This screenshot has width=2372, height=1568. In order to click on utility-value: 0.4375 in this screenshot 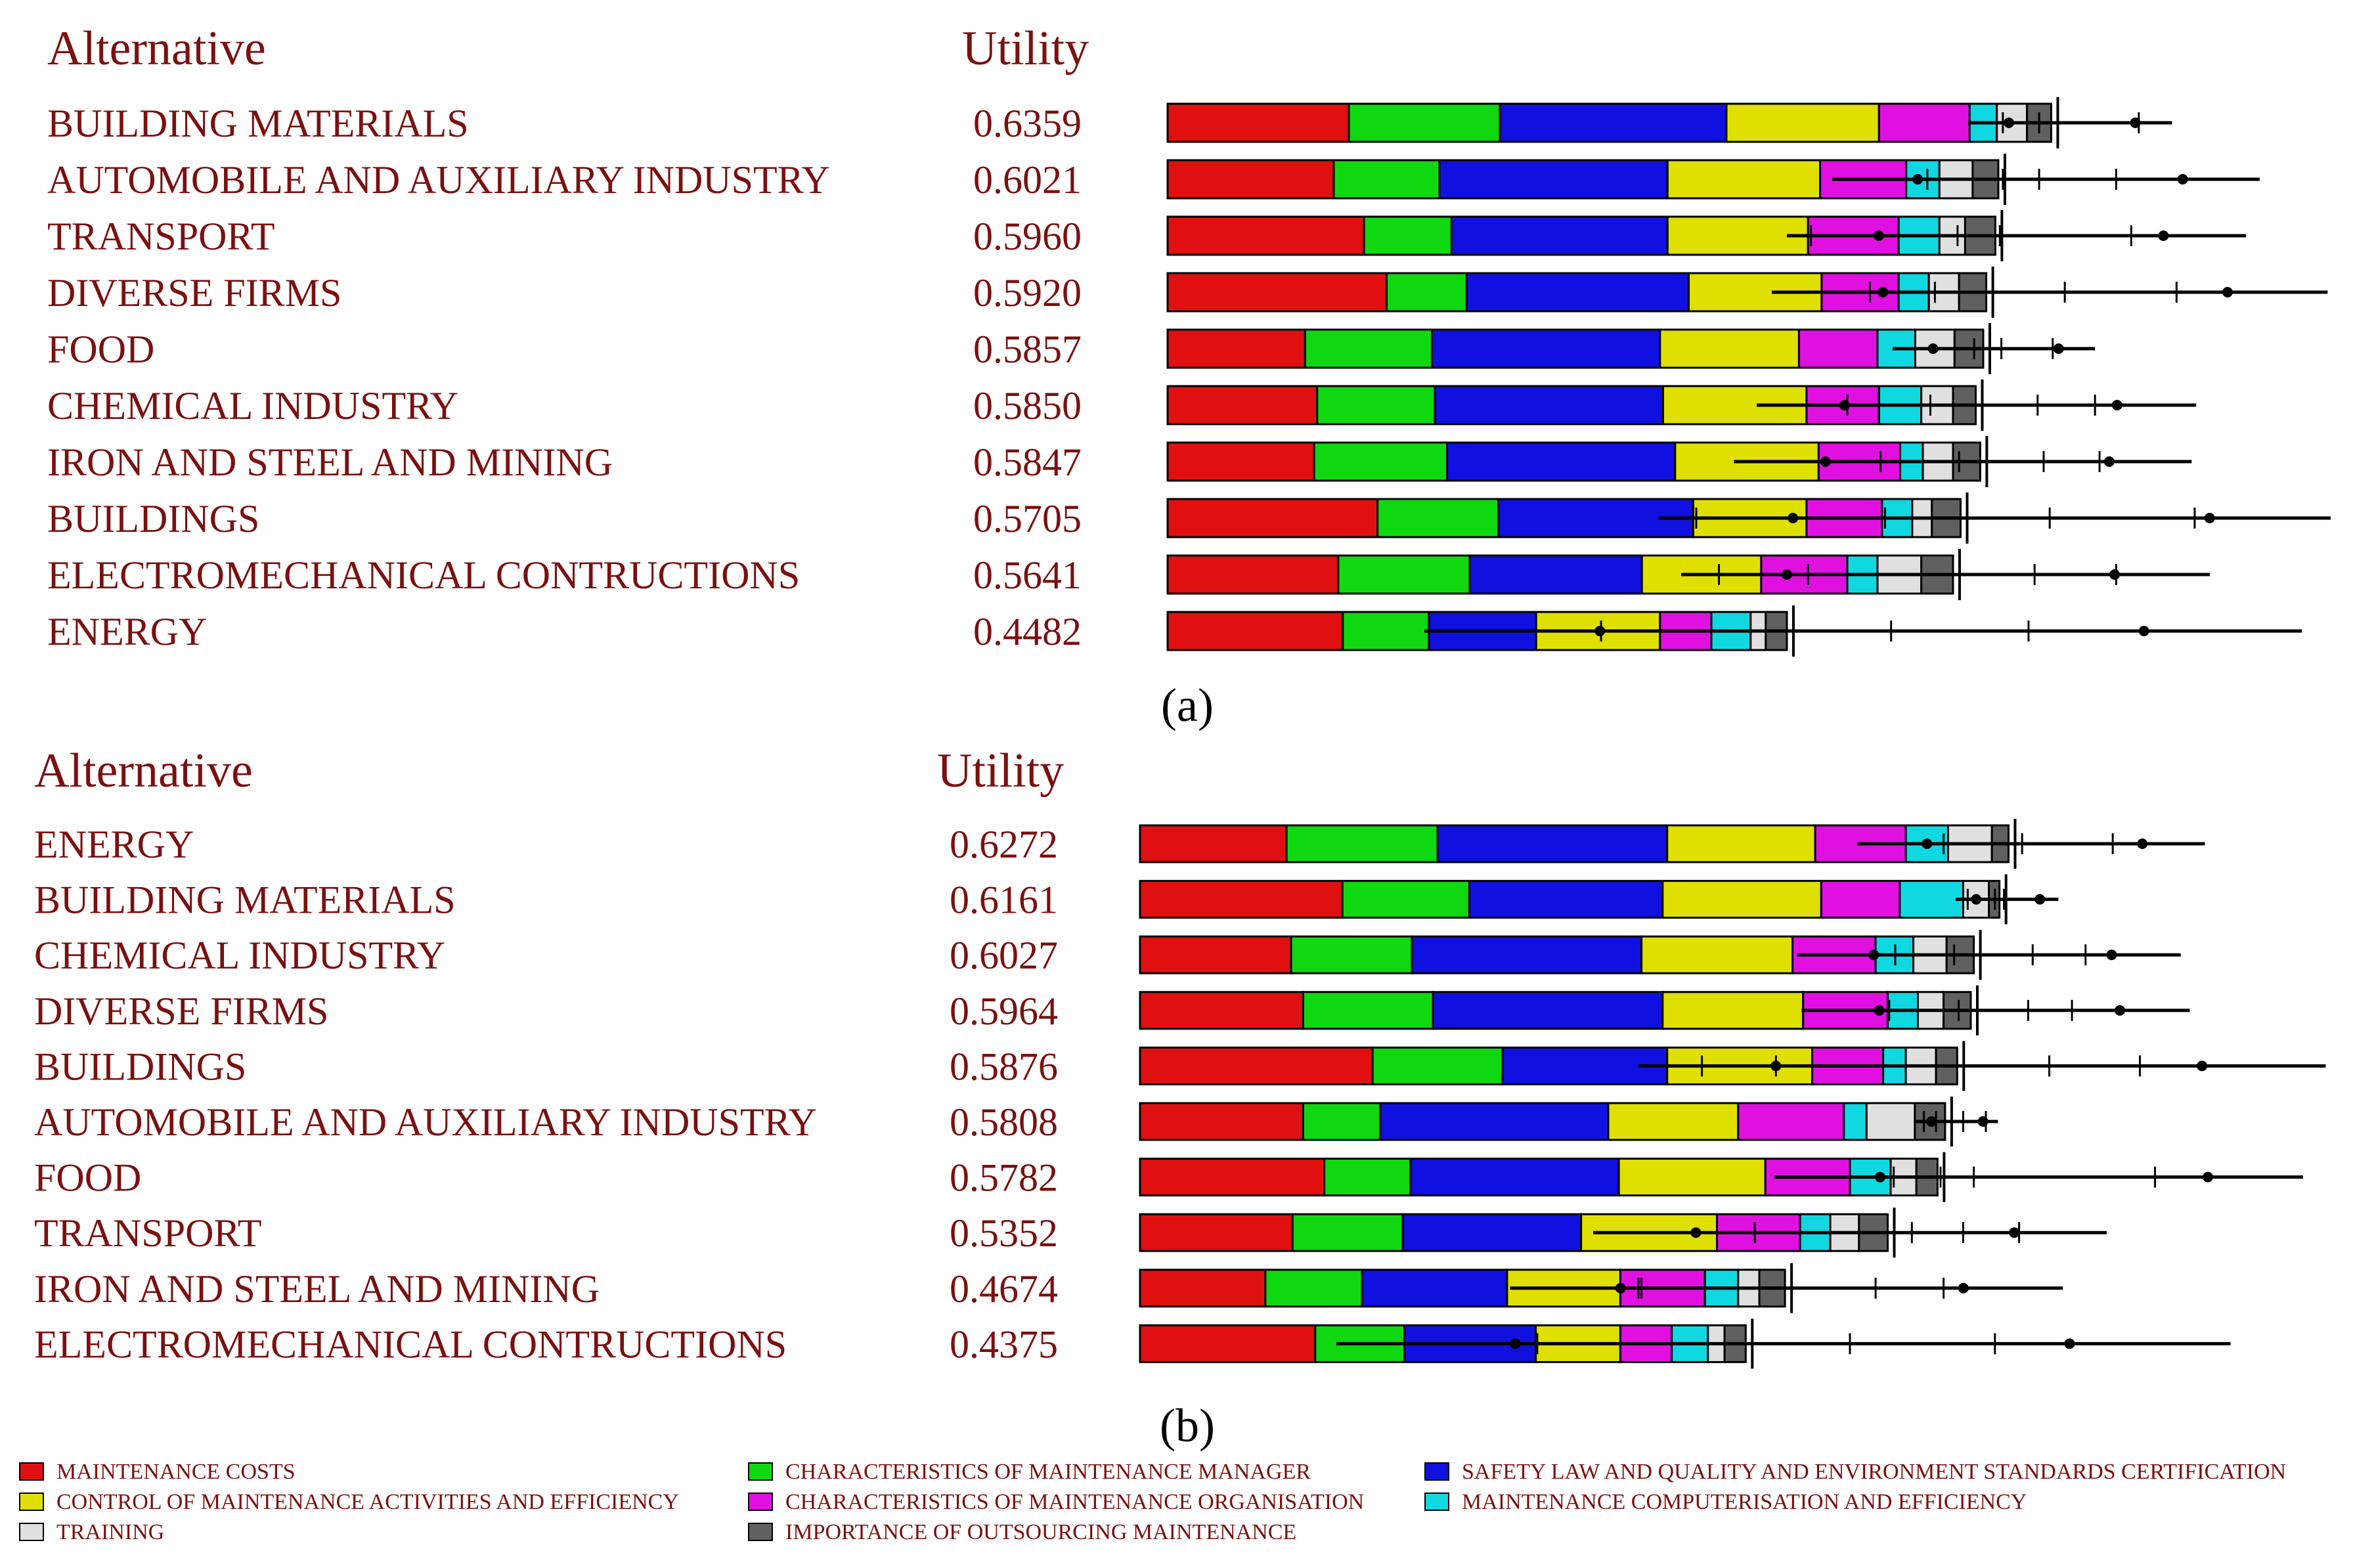, I will do `click(1004, 1344)`.